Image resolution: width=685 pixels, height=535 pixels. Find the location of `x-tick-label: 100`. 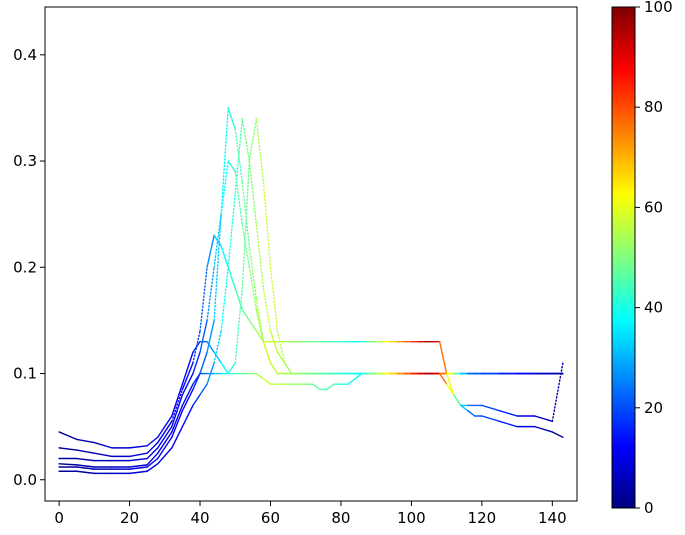

x-tick-label: 100 is located at coordinates (411, 518).